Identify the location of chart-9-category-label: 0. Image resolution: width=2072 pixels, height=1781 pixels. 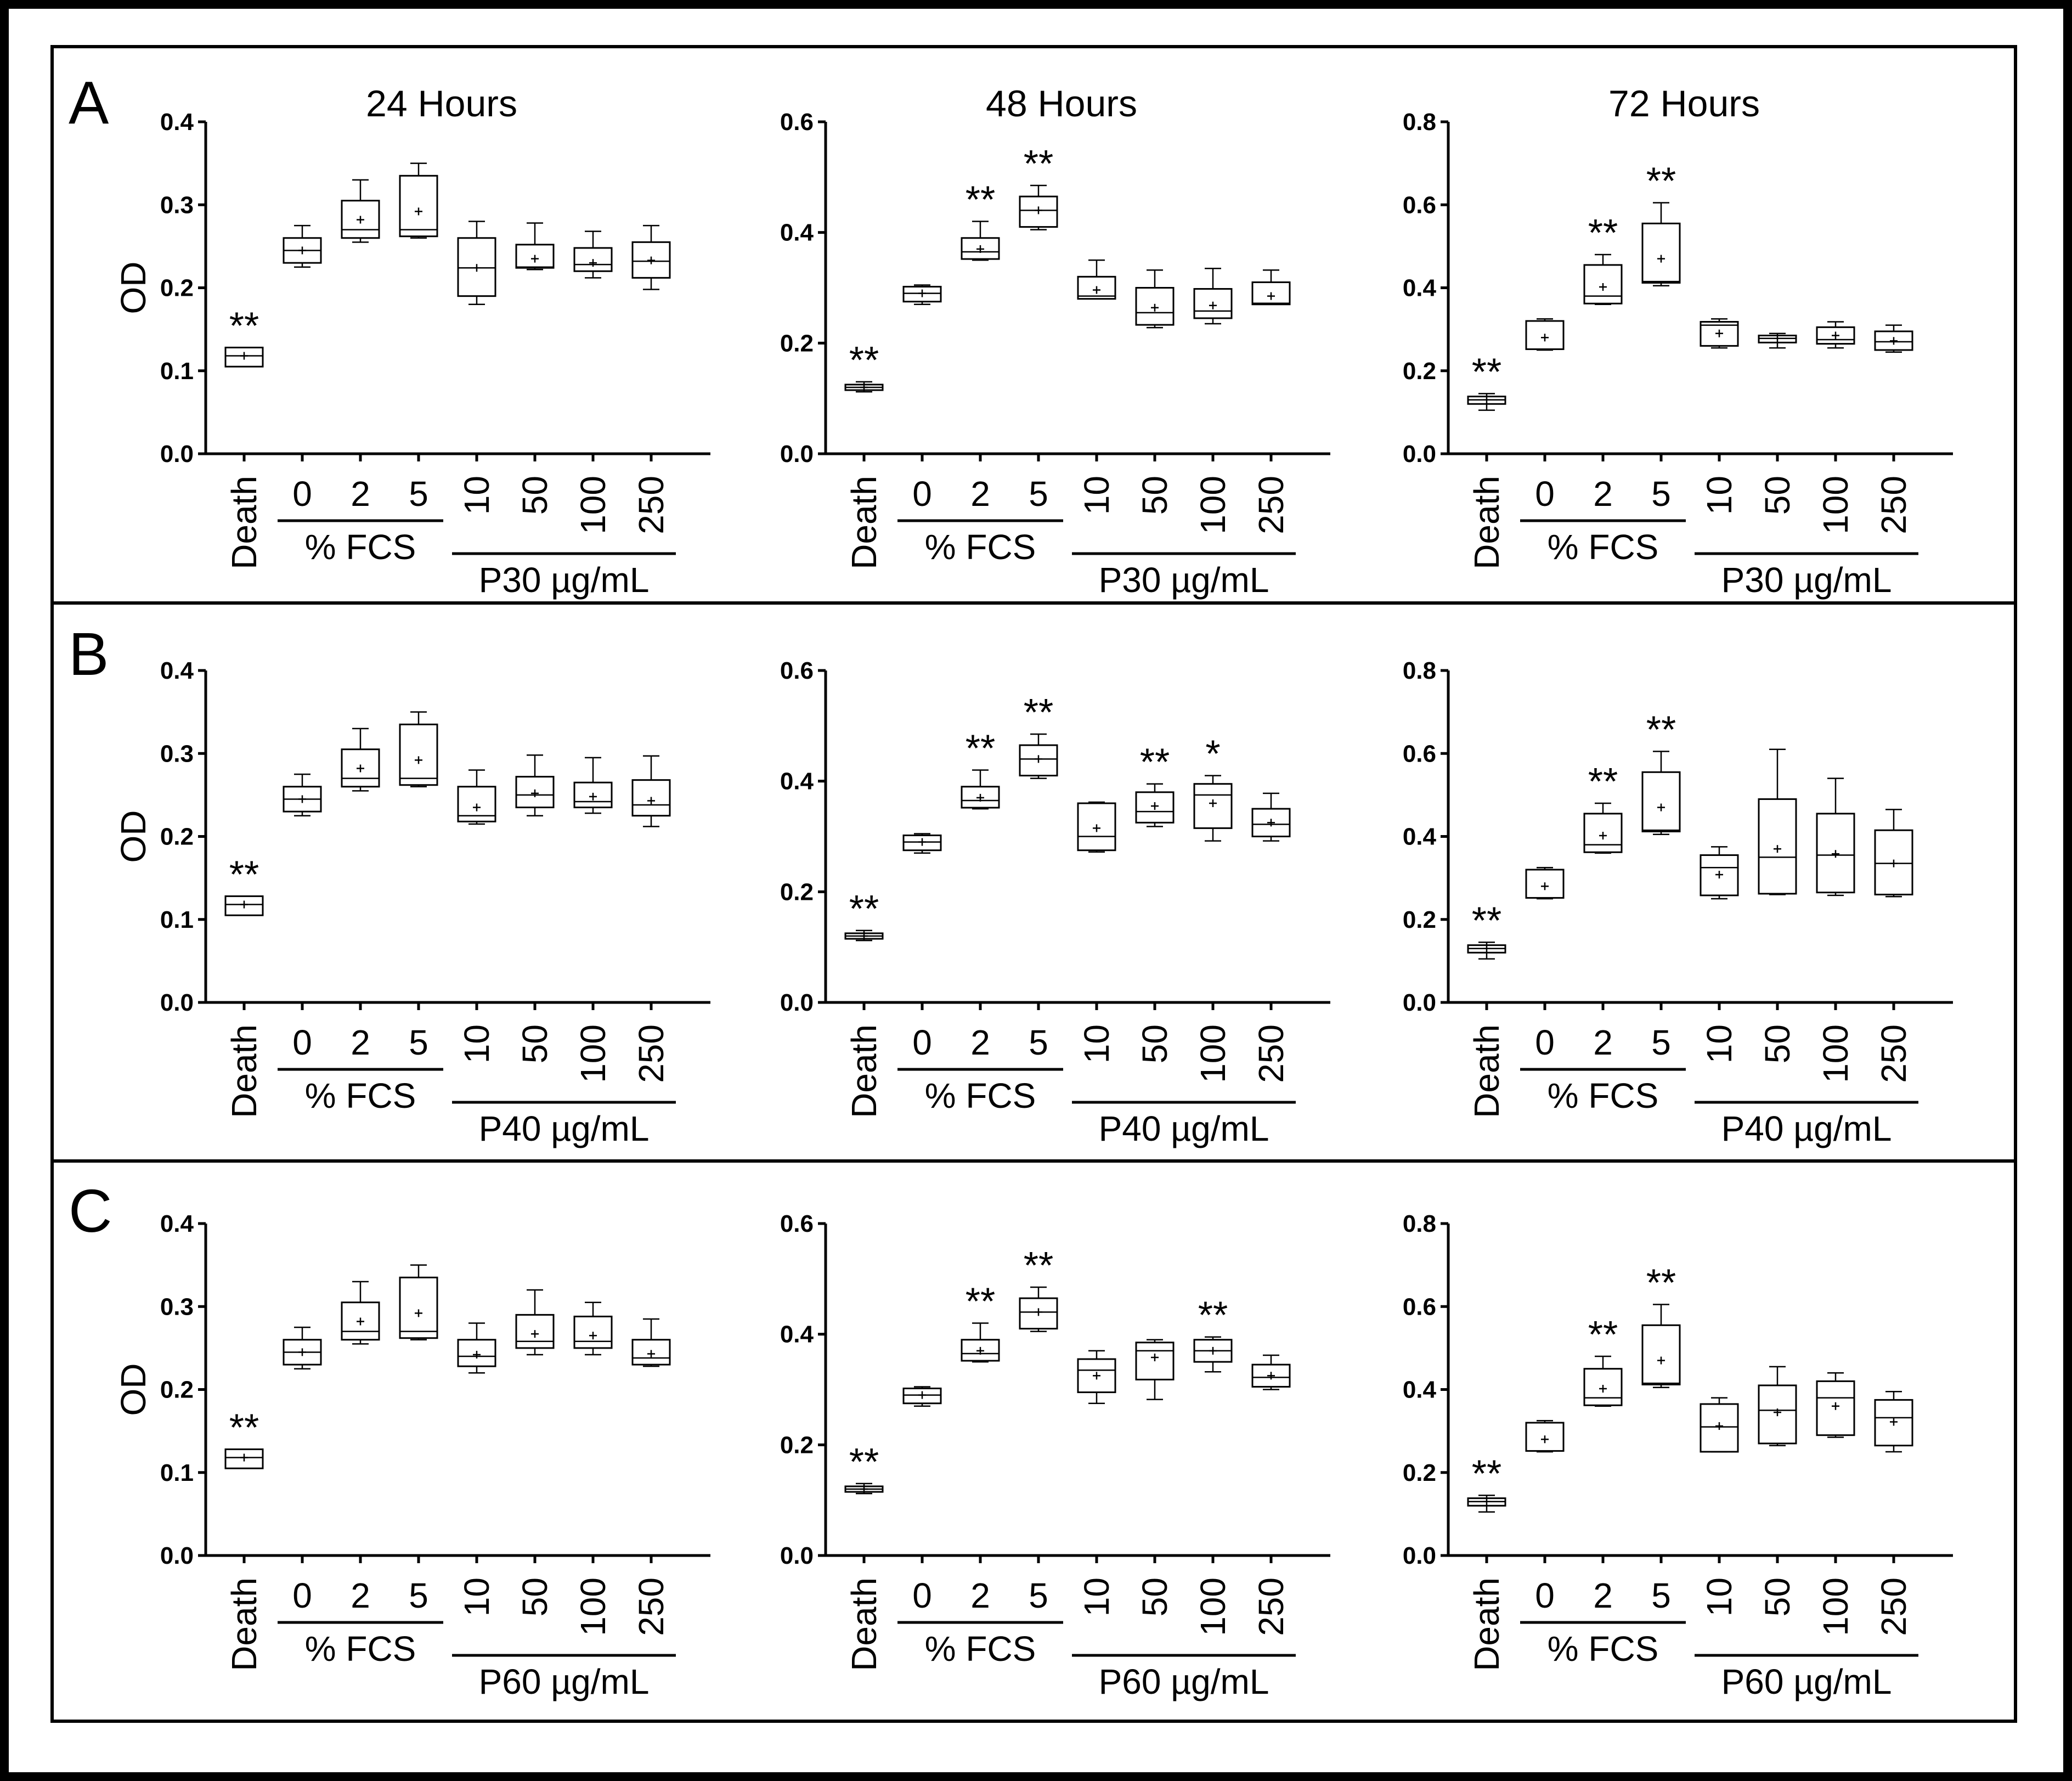
(1545, 1595).